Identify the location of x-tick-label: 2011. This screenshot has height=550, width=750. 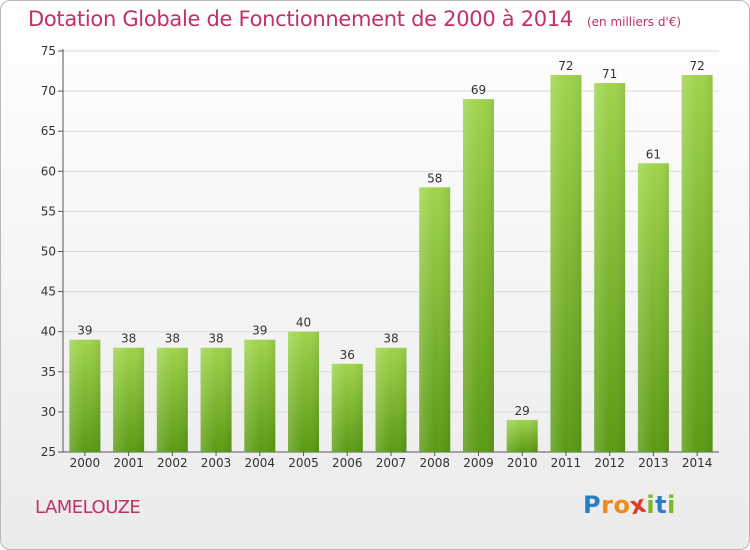
(566, 463).